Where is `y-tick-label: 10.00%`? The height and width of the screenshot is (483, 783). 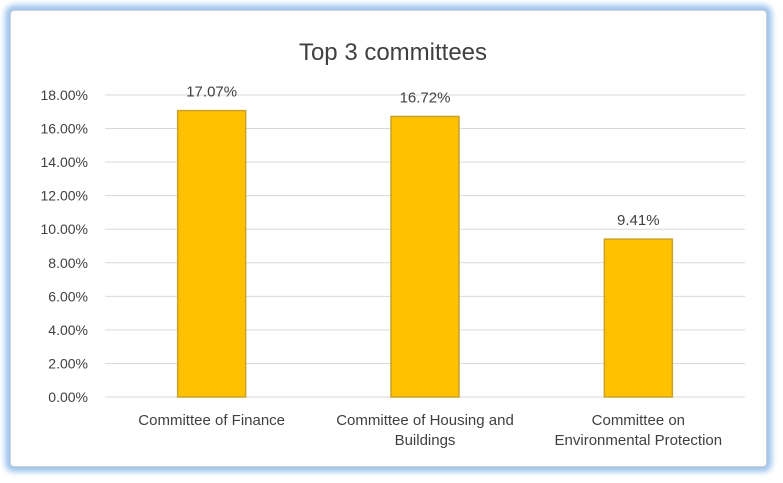 y-tick-label: 10.00% is located at coordinates (64, 229).